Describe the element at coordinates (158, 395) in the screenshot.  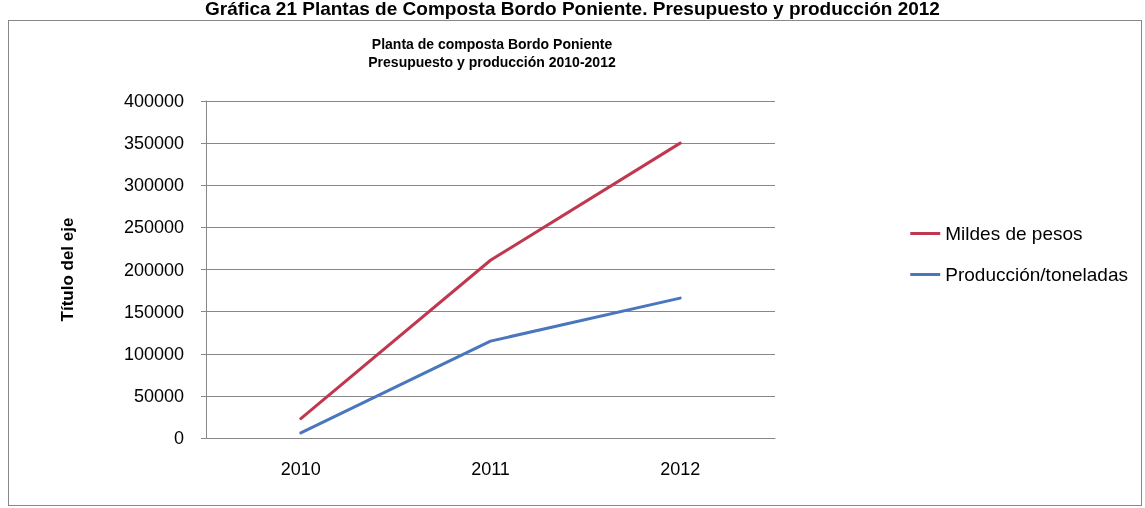
I see `y-tick-label: 50000` at that location.